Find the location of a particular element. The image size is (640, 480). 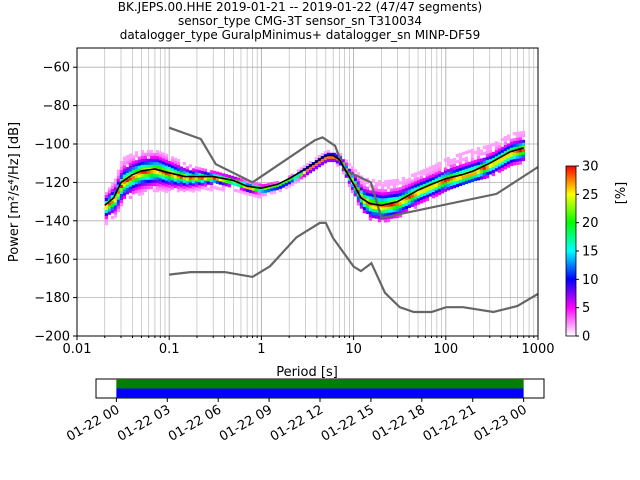

timeline-tick-label: 01-22 03 is located at coordinates (144, 423).